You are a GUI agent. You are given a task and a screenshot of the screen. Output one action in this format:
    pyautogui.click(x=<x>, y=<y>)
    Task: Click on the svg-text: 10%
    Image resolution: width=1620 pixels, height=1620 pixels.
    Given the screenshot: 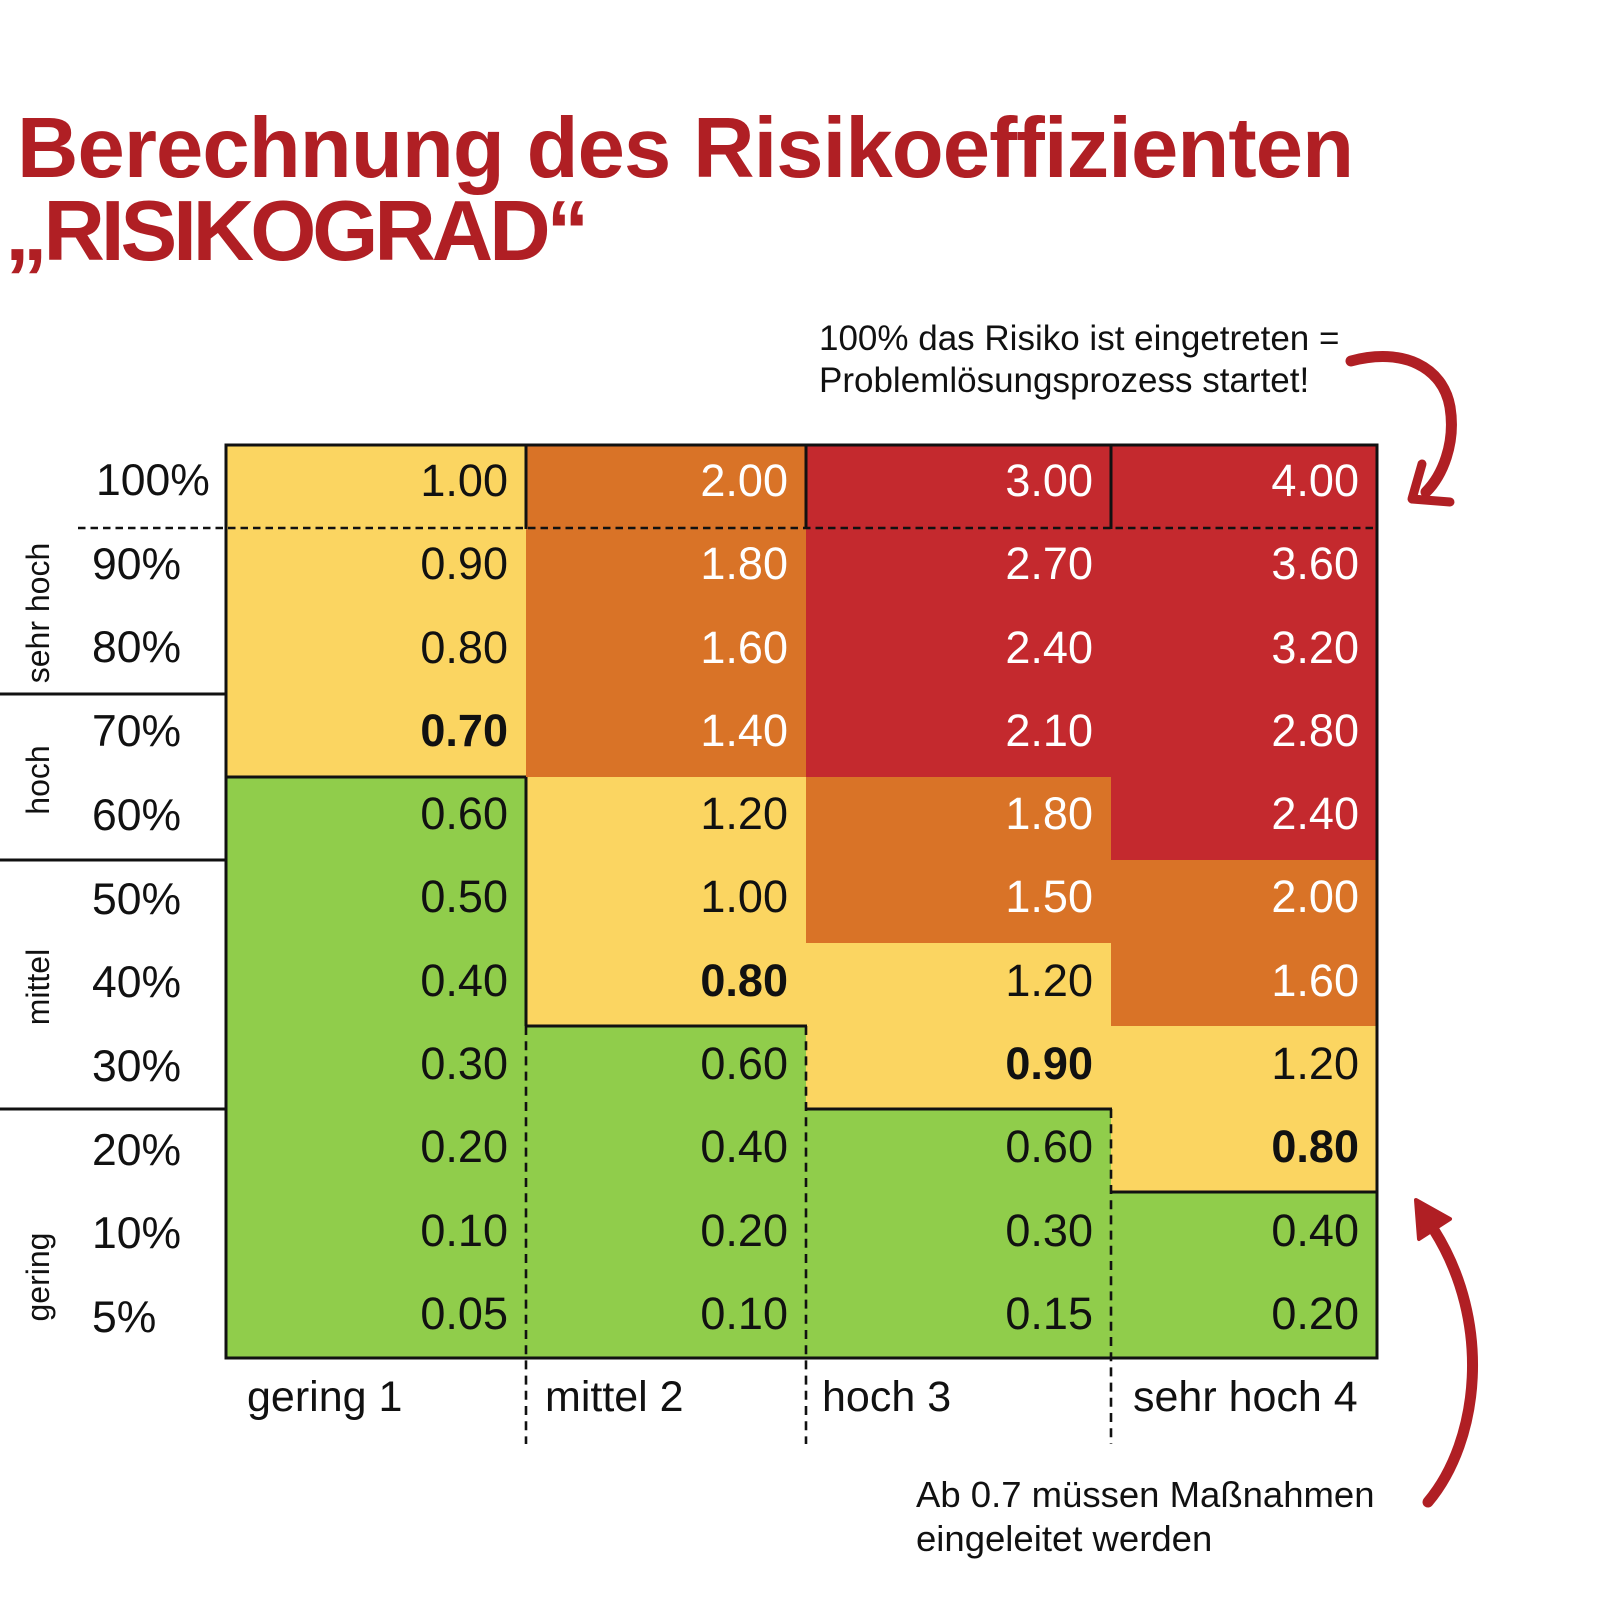 What is the action you would take?
    pyautogui.click(x=136, y=1233)
    